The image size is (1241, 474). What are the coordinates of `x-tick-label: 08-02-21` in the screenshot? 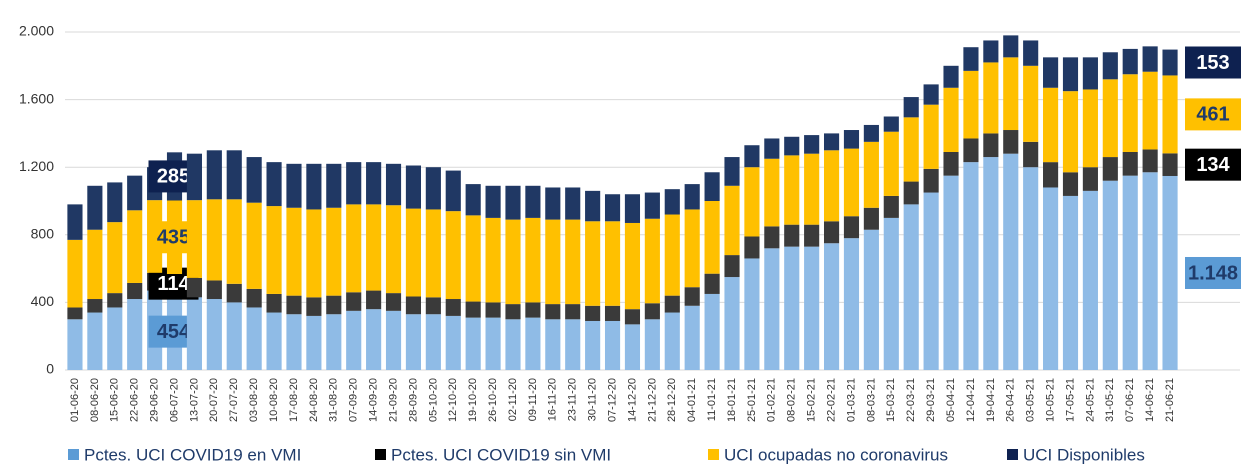 It's located at (792, 400).